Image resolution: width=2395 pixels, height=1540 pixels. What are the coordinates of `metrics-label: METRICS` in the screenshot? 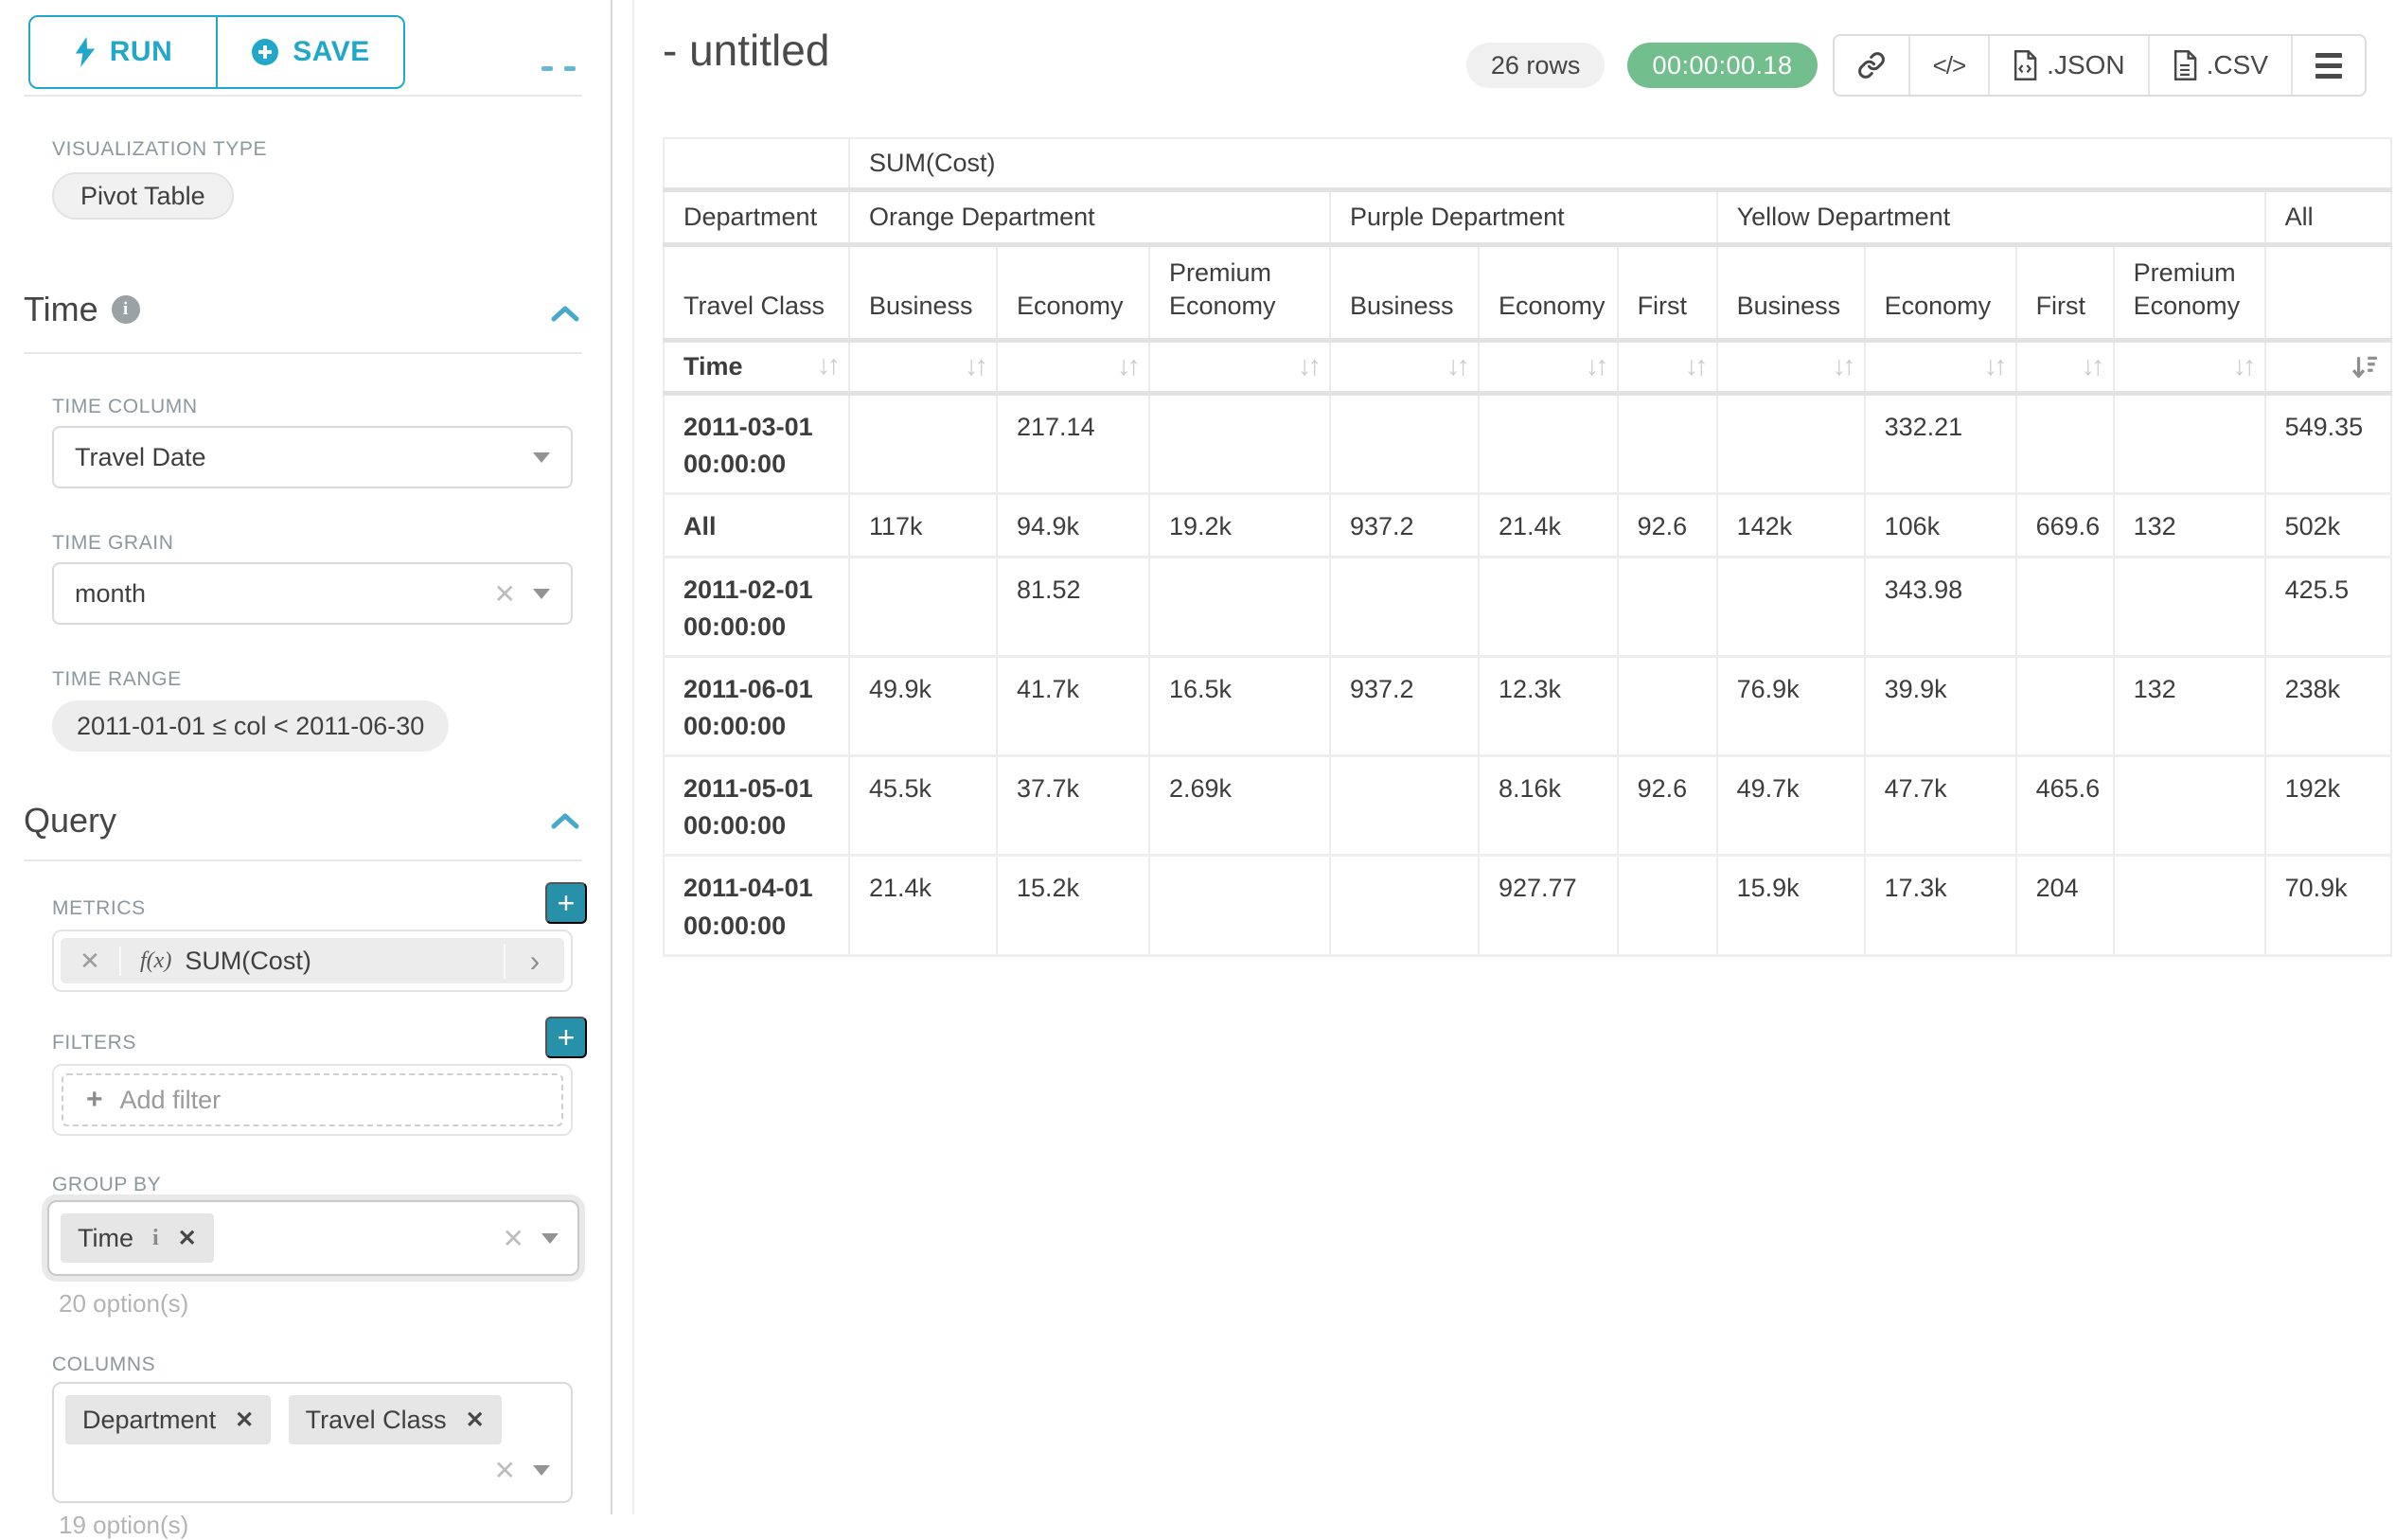 It's located at (99, 908).